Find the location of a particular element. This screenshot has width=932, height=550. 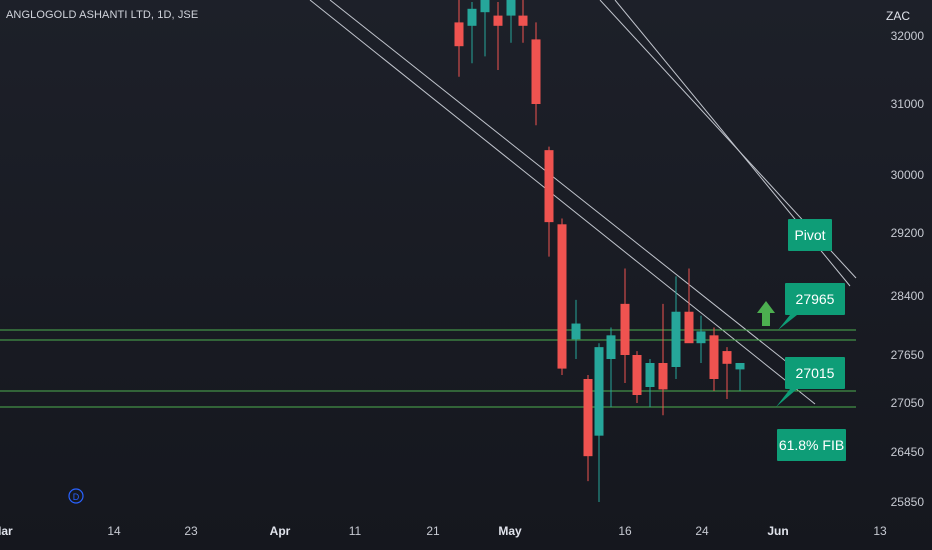

x-tick-label: 24 is located at coordinates (702, 531).